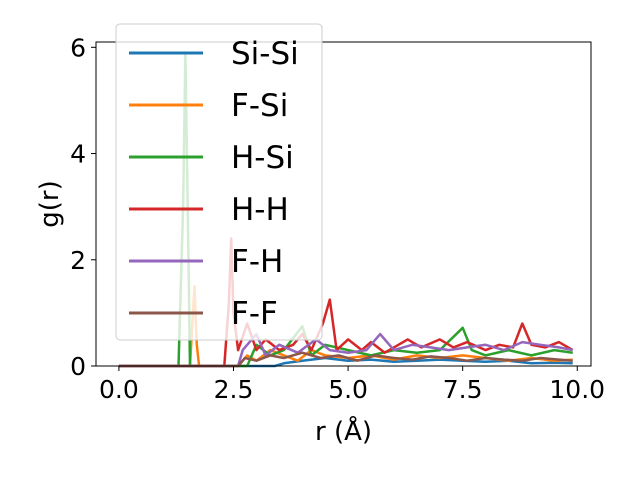 The image size is (640, 480). What do you see at coordinates (343, 431) in the screenshot?
I see `x-axis-label: r (Å)` at bounding box center [343, 431].